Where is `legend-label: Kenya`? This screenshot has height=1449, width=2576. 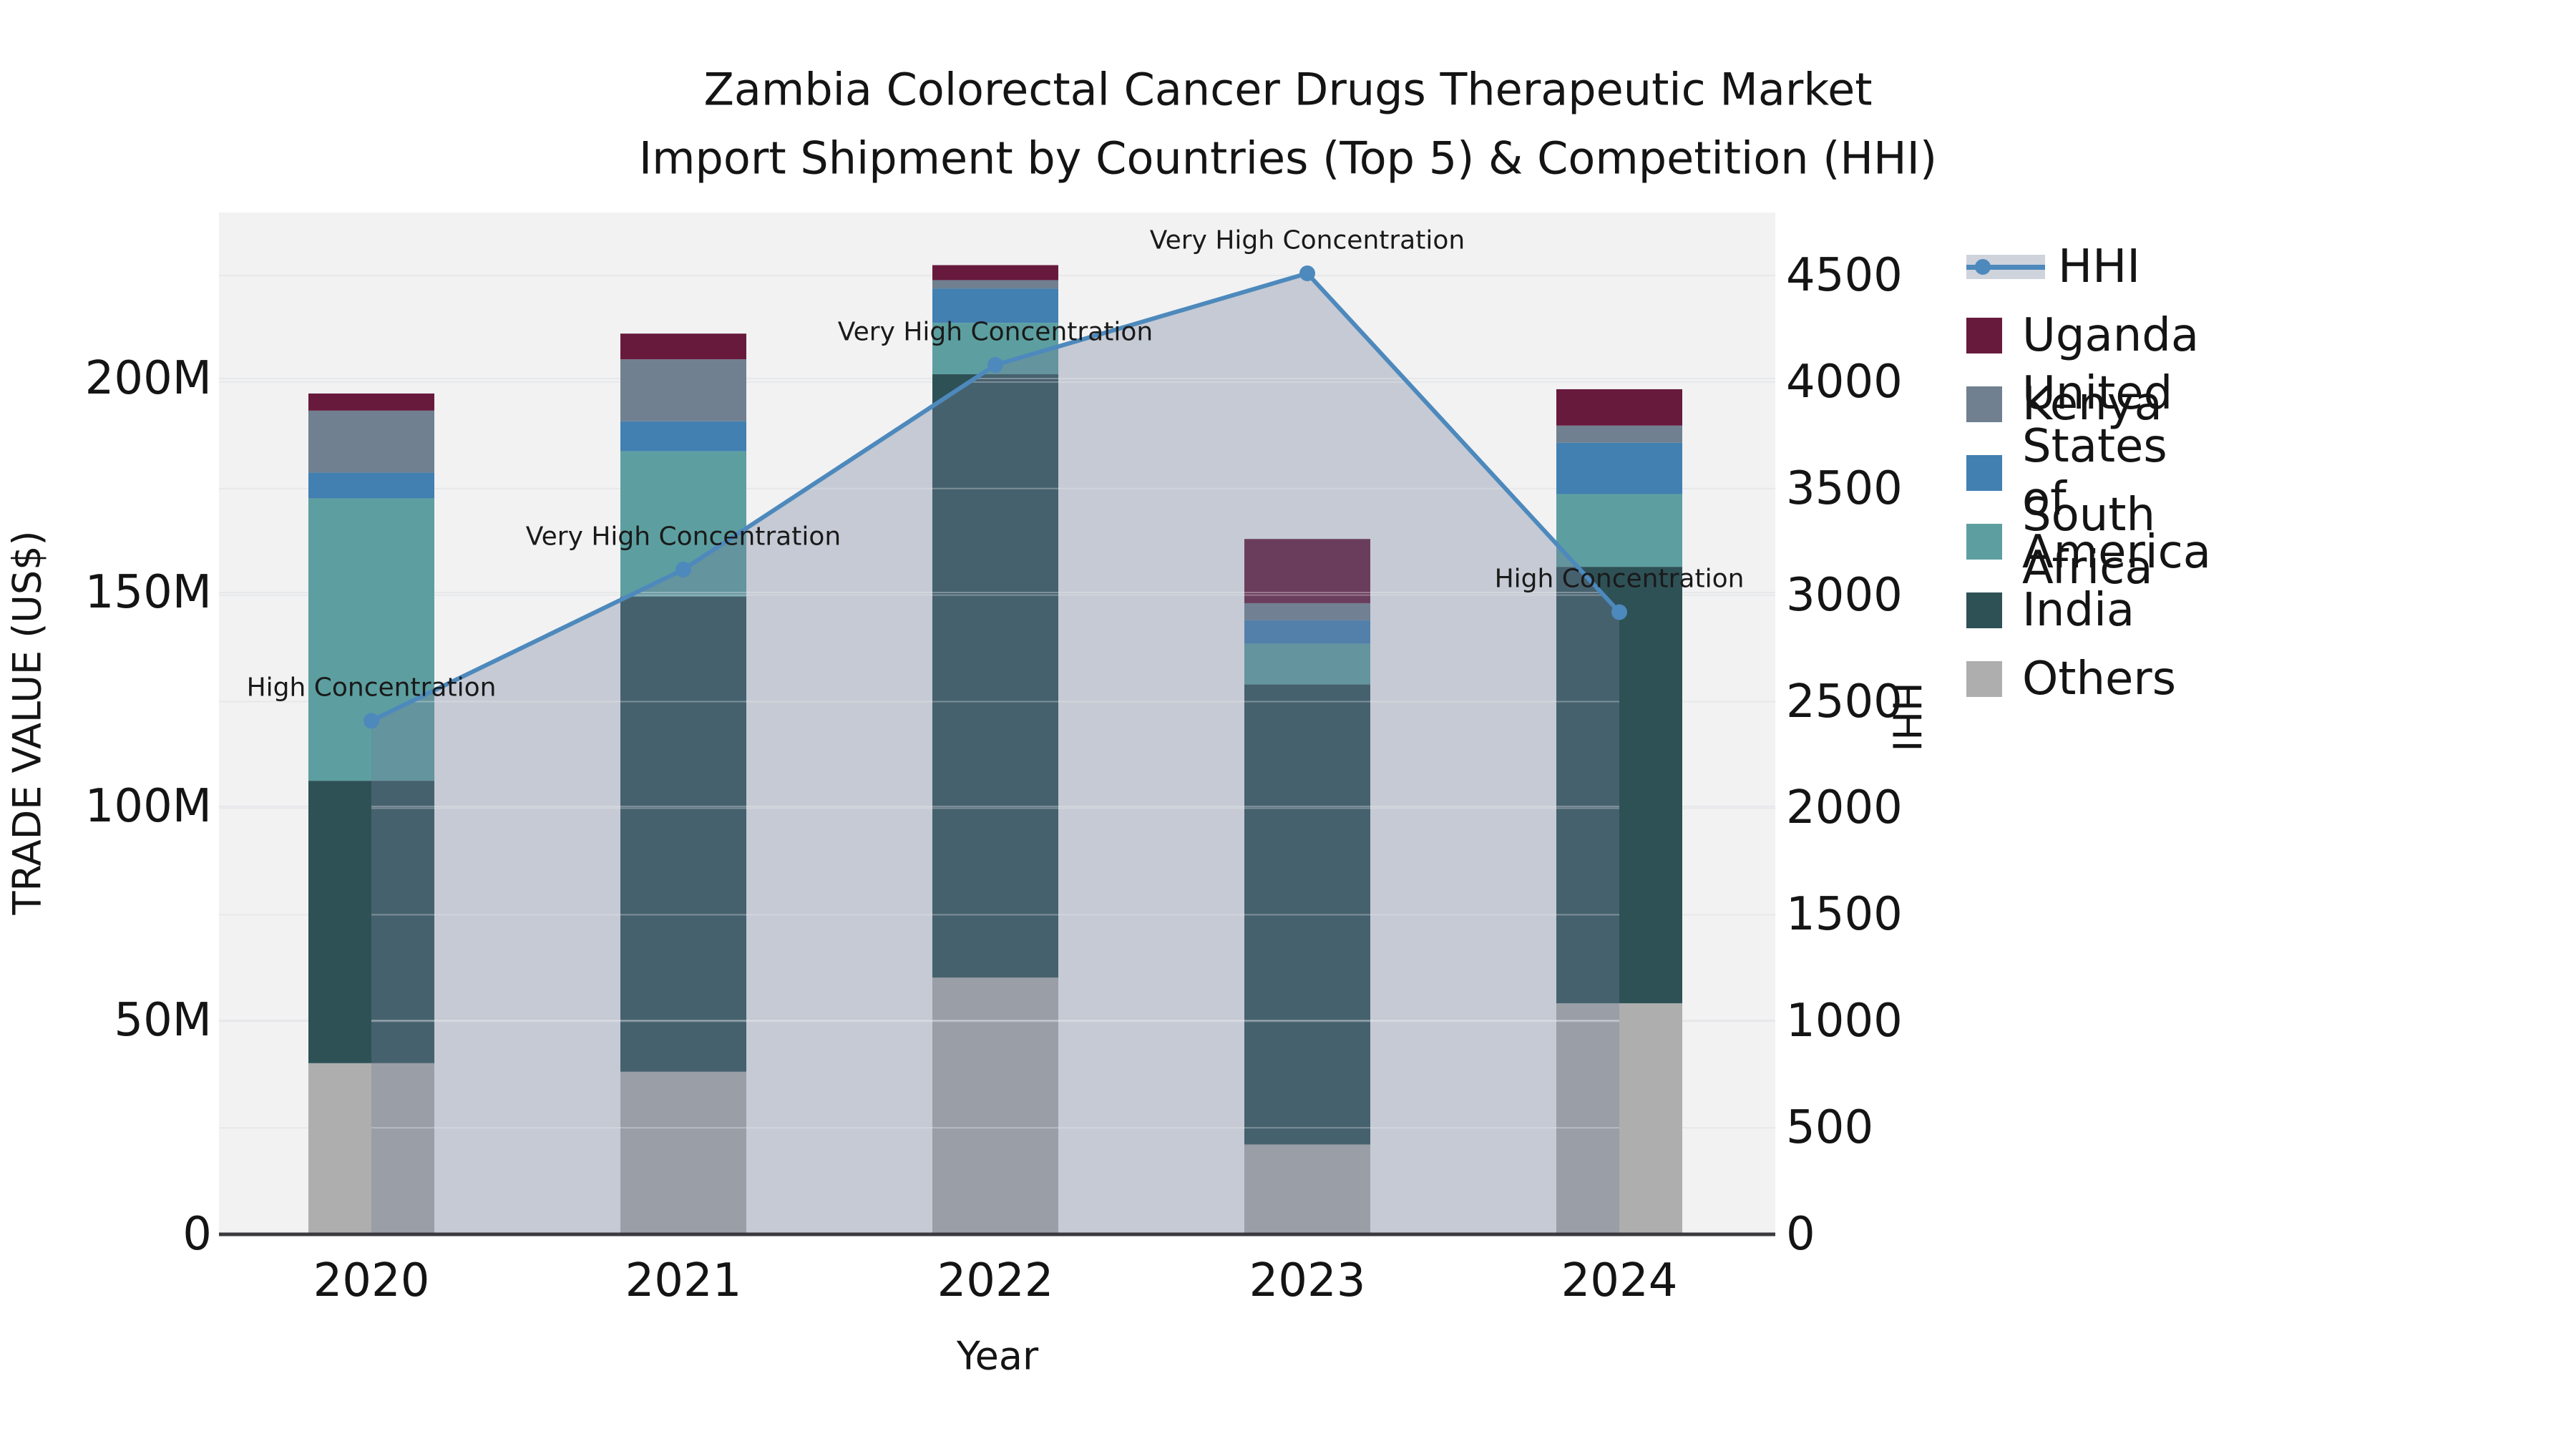 legend-label: Kenya is located at coordinates (2092, 404).